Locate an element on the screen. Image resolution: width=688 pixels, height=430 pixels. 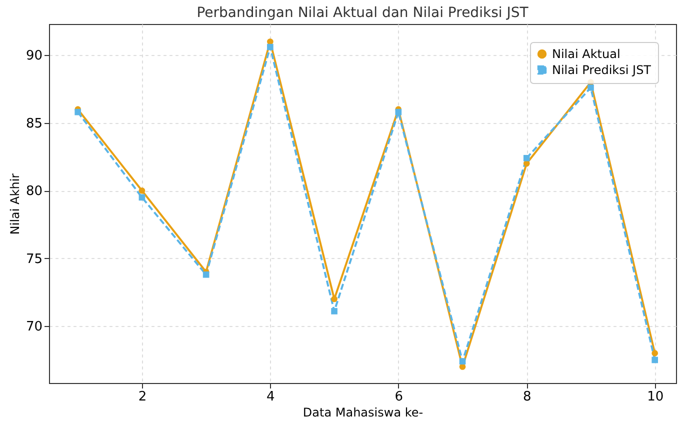
legend-label: Nilai Aktual is located at coordinates (586, 54).